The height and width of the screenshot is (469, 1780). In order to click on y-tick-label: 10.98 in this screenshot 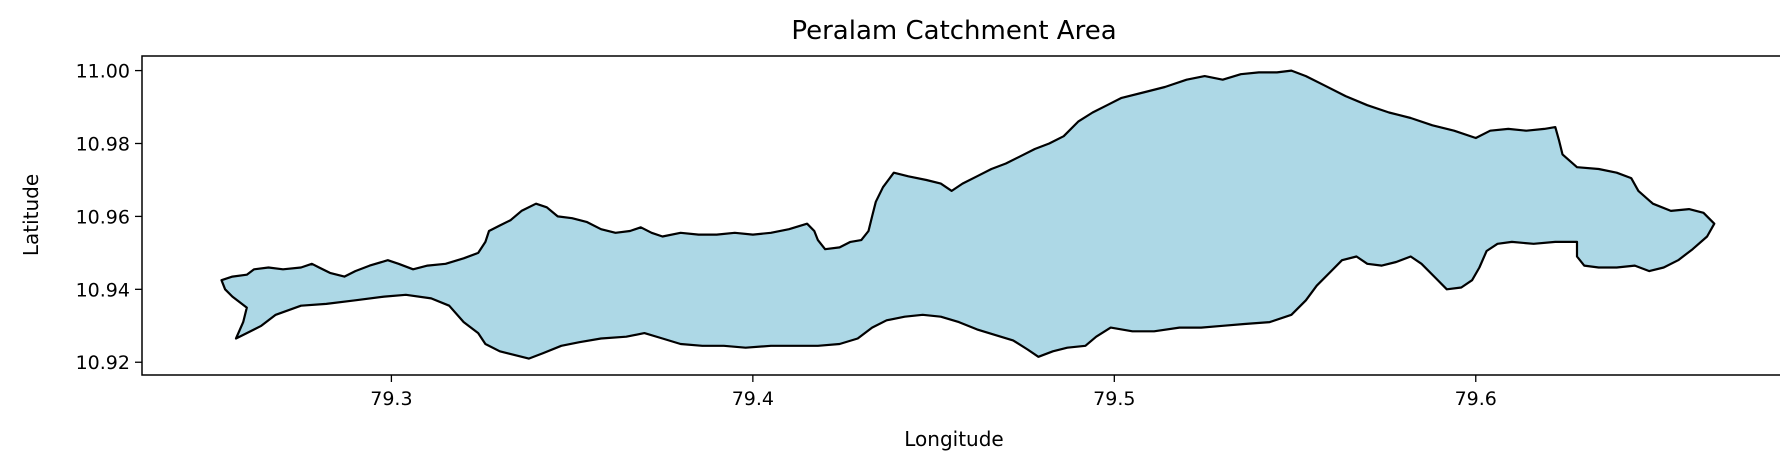, I will do `click(103, 144)`.